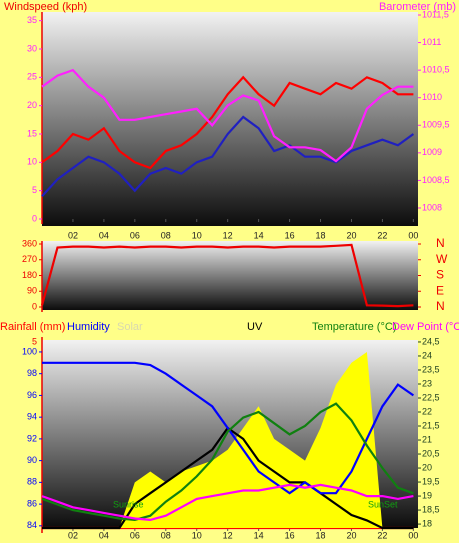 The image size is (459, 543). Describe the element at coordinates (128, 504) in the screenshot. I see `annotation: Sunrise` at that location.